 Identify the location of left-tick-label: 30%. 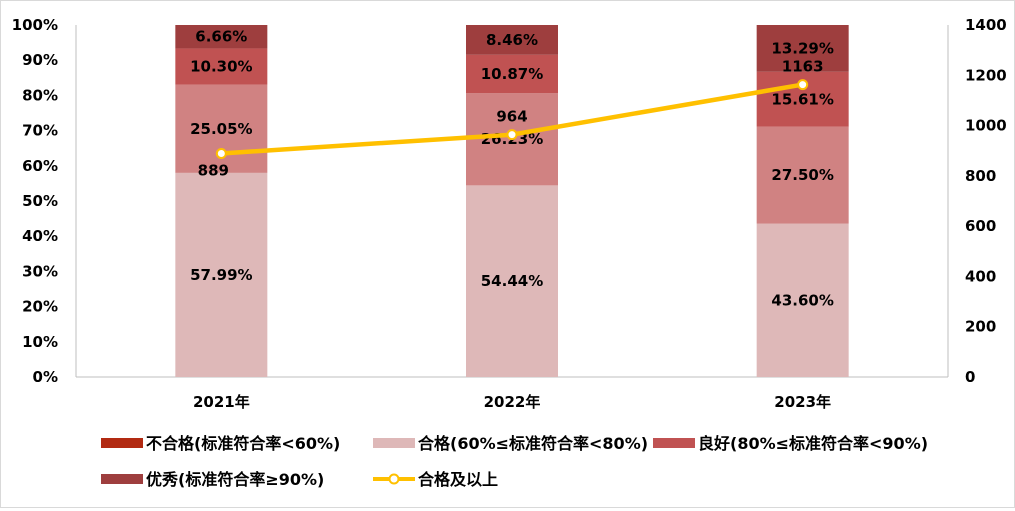
(40, 271).